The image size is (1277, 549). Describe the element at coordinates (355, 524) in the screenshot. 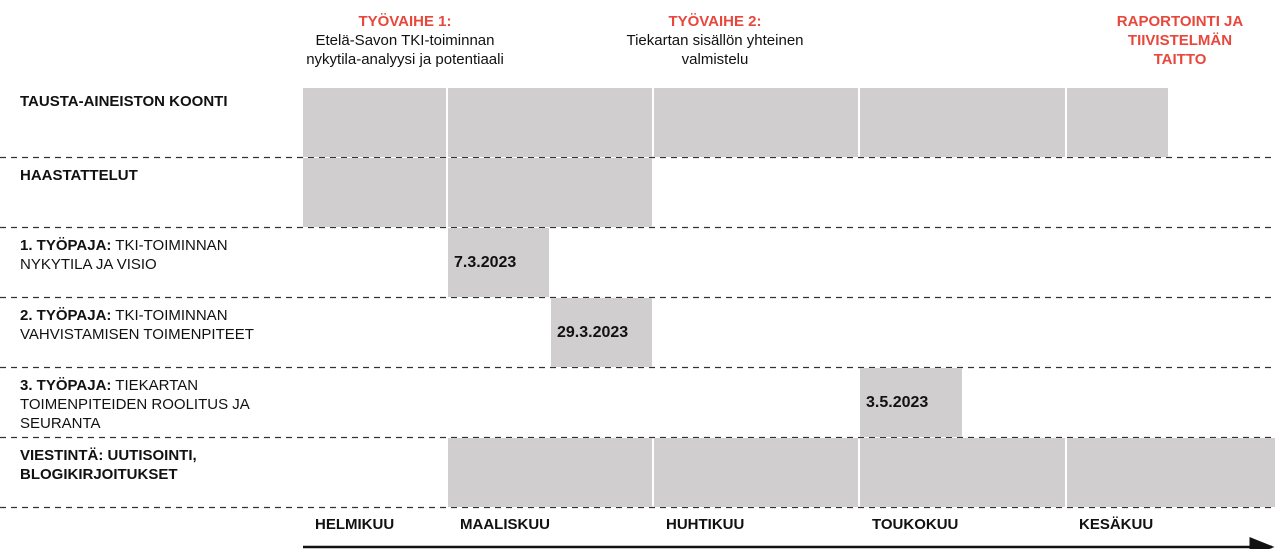

I see `month-label: HELMIKUU` at that location.